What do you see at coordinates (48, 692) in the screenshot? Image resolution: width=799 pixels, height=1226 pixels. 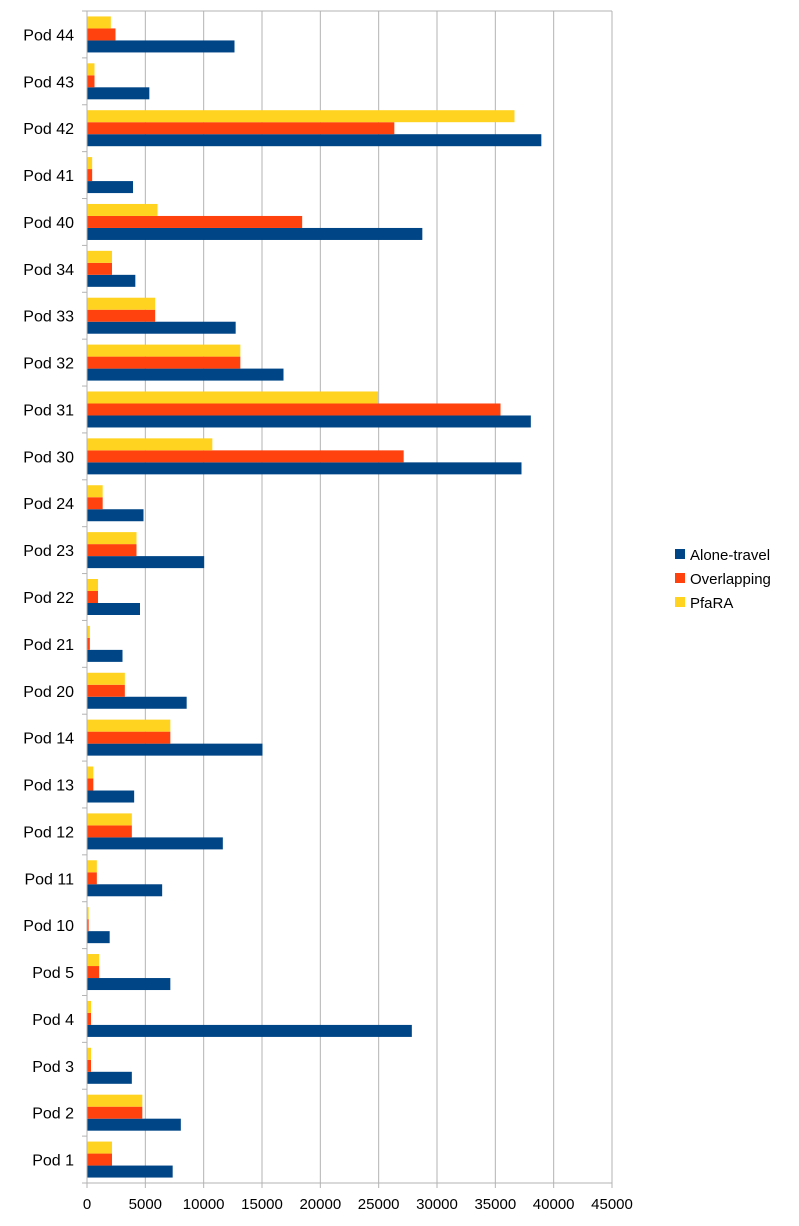 I see `category-label-pod-20: Pod 20` at bounding box center [48, 692].